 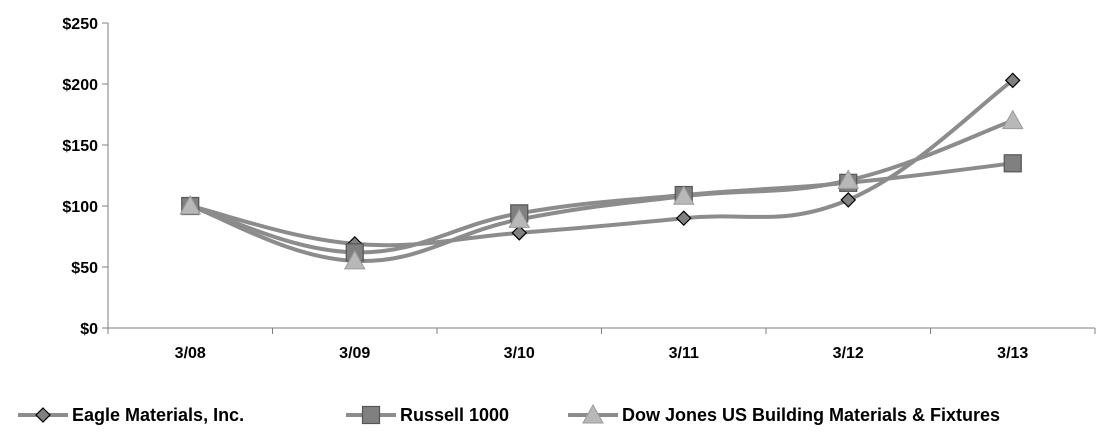 I want to click on x-tick-label: 3/13, so click(x=1012, y=353).